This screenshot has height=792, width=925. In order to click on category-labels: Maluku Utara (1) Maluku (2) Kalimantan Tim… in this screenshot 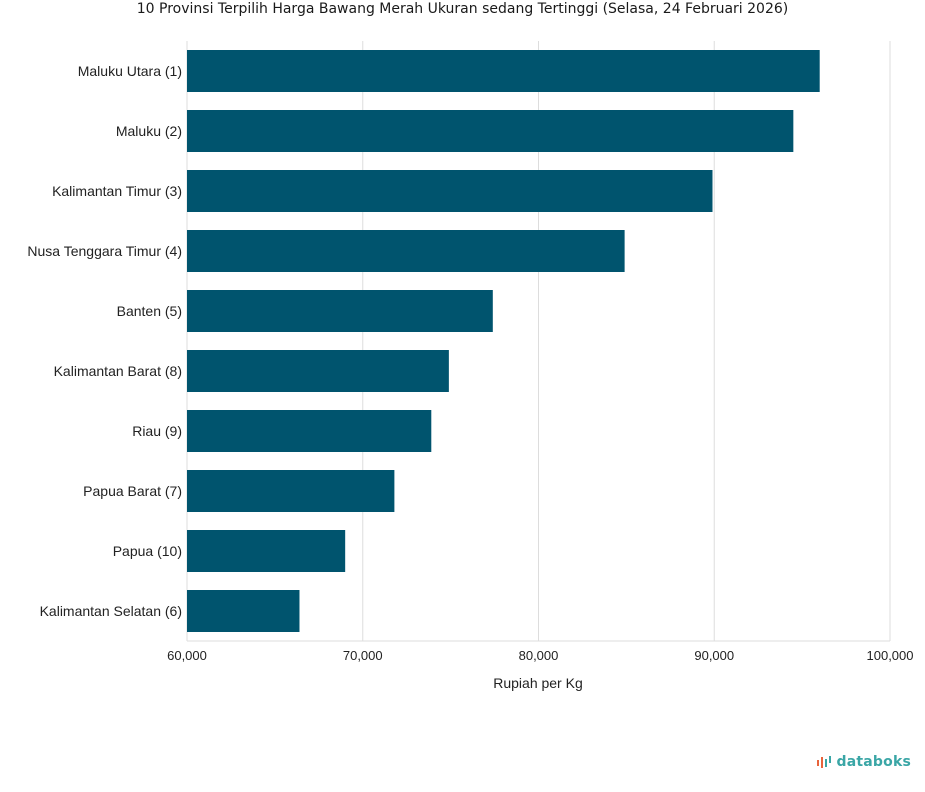, I will do `click(104, 341)`.